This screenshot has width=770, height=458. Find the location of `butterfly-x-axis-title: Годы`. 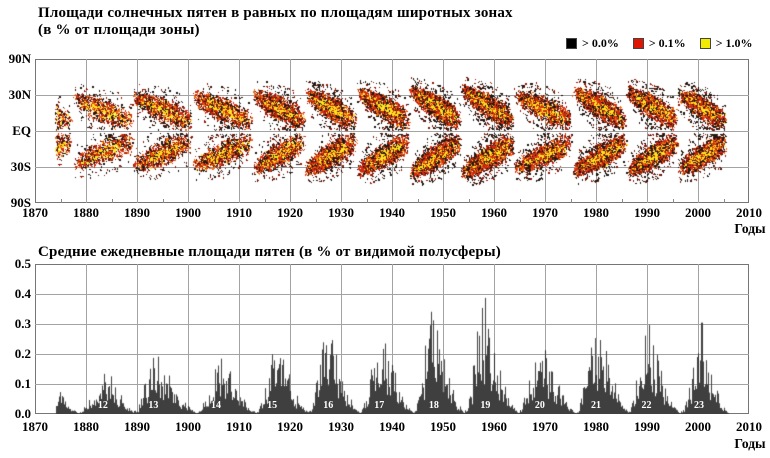

butterfly-x-axis-title: Годы is located at coordinates (750, 228).